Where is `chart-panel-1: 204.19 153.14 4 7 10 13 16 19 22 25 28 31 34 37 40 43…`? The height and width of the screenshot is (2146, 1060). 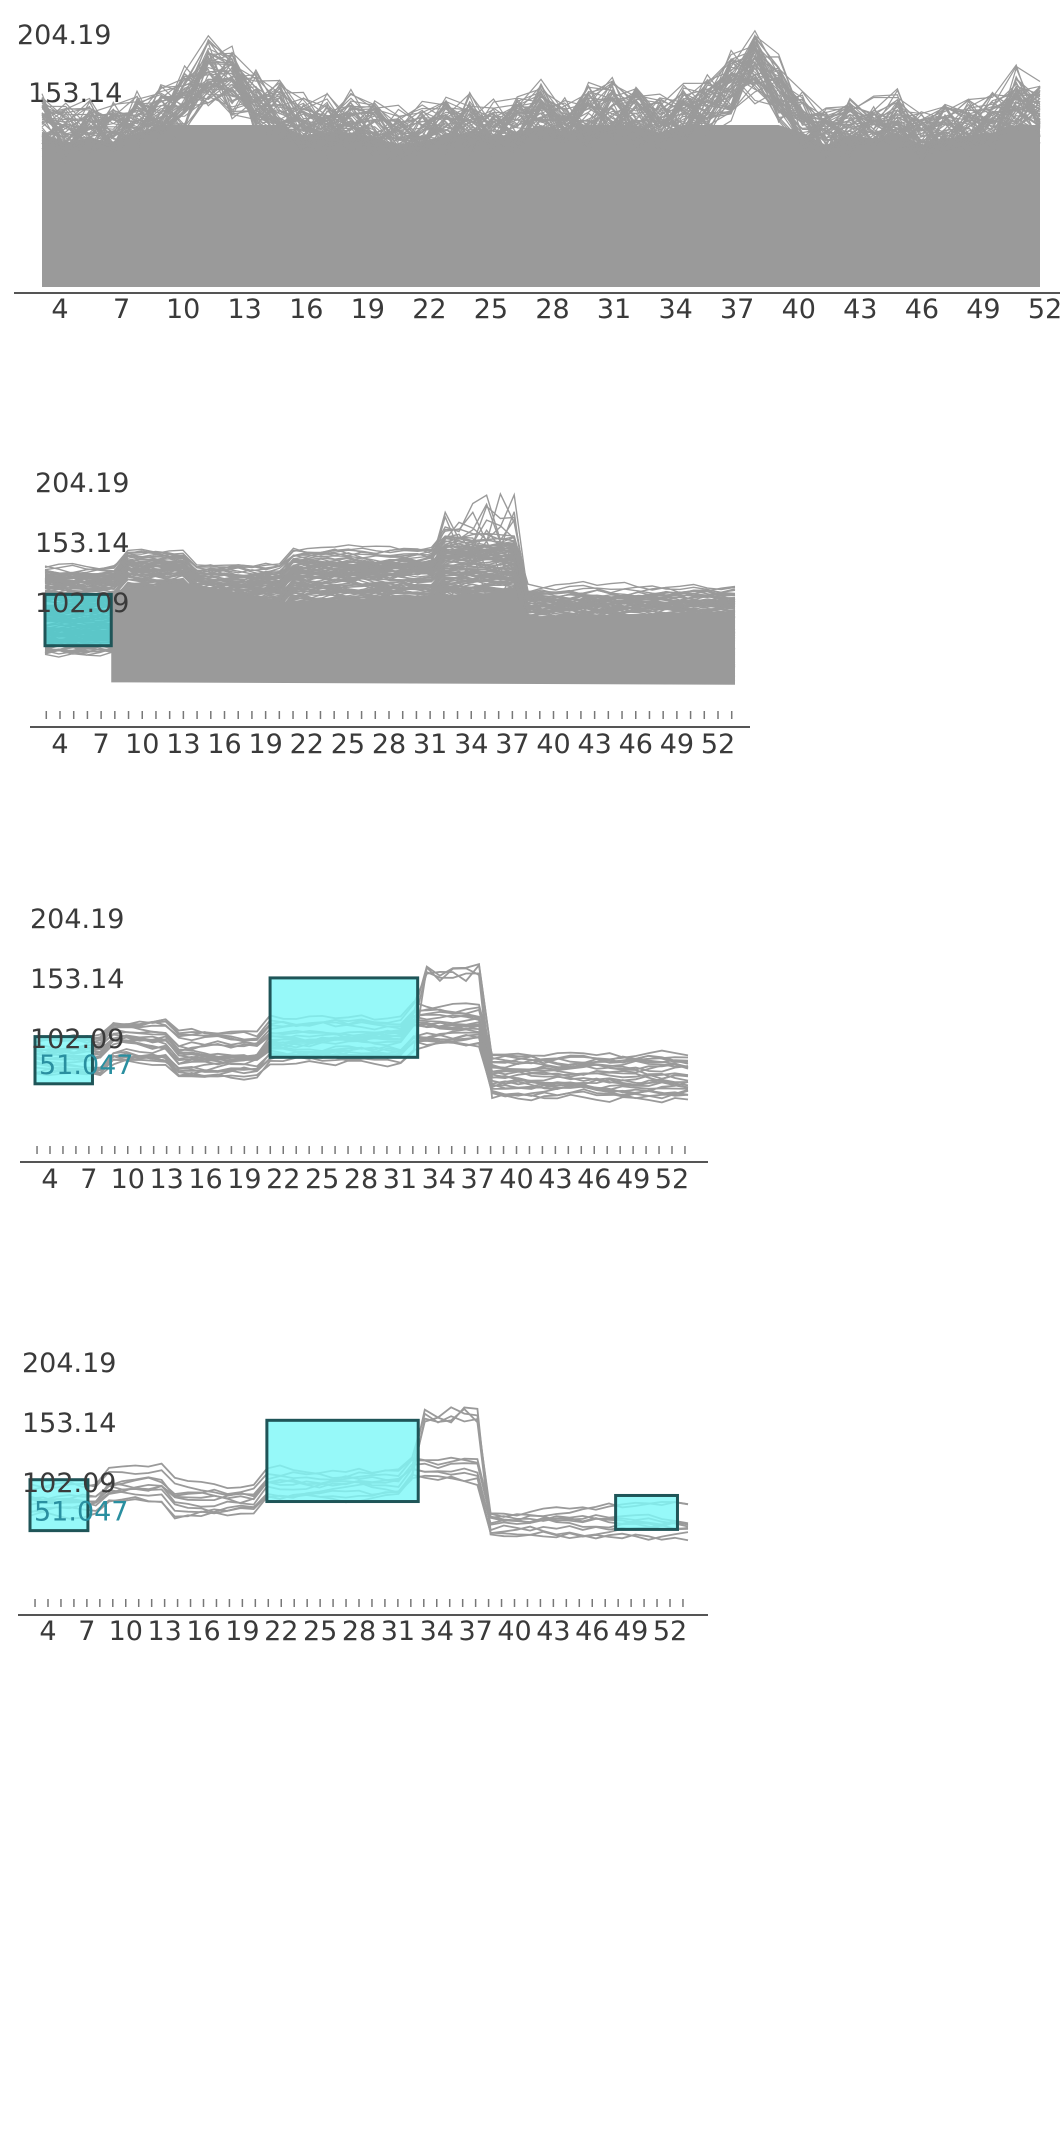
chart-panel-1: 204.19 153.14 4 7 10 13 16 19 22 25 28 31 34 37 40 43… is located at coordinates (530, 160).